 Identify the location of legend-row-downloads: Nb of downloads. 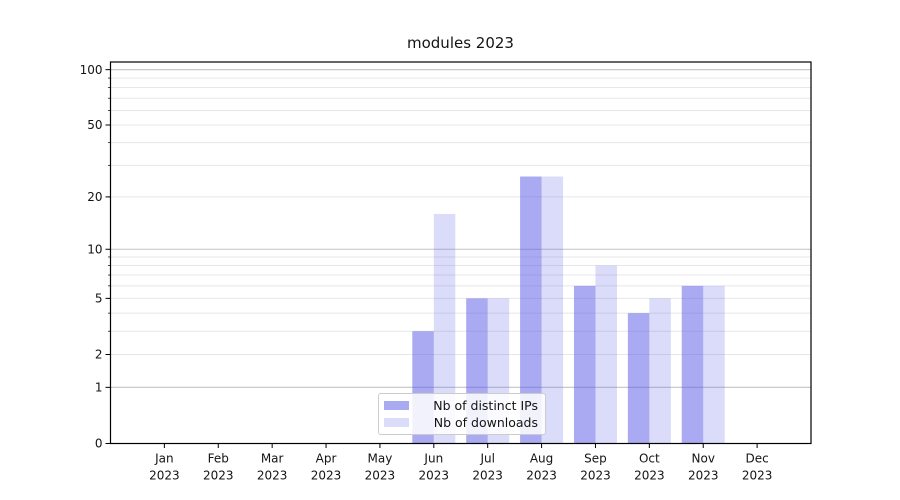
(461, 422).